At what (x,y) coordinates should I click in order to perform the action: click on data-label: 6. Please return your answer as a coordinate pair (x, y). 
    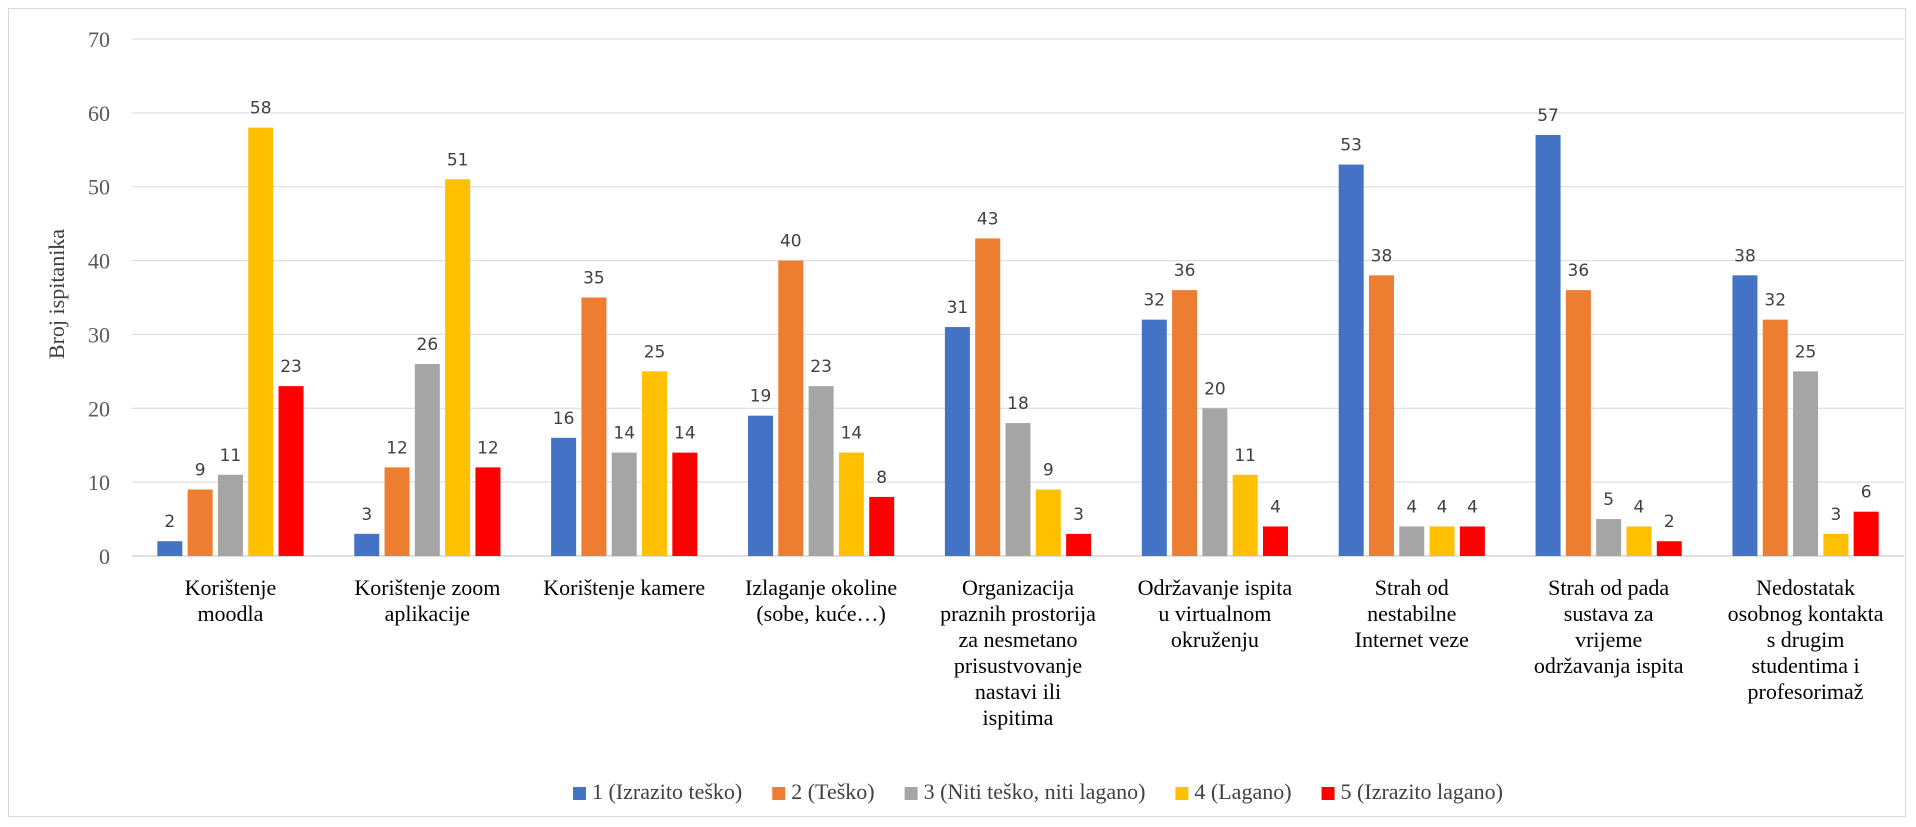
    Looking at the image, I should click on (1866, 493).